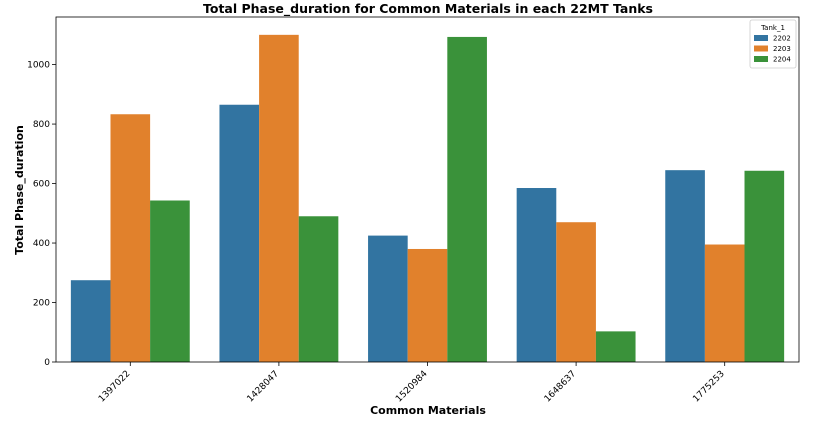  Describe the element at coordinates (114, 386) in the screenshot. I see `x-tick-label: 1397022` at that location.